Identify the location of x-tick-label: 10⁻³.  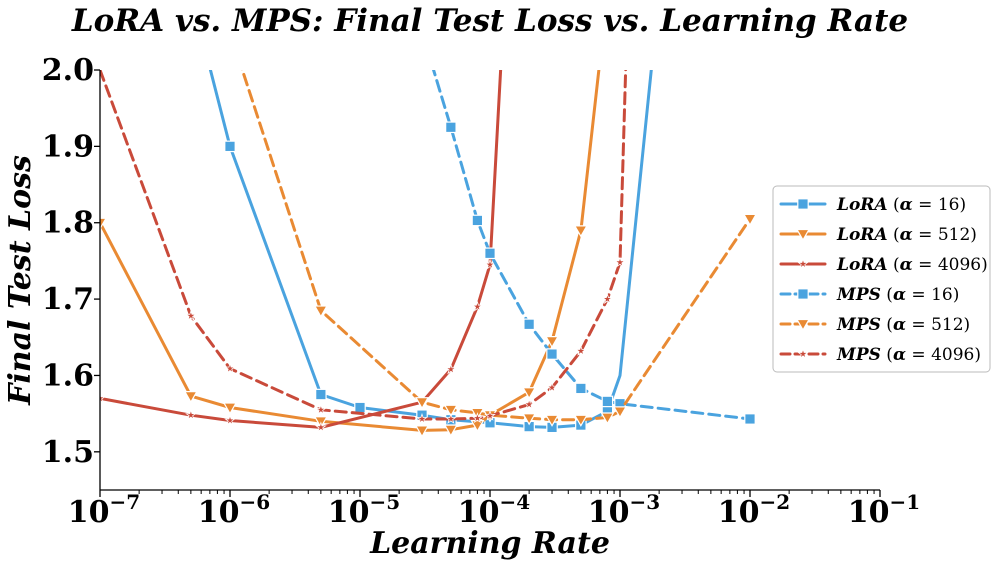
(624, 510).